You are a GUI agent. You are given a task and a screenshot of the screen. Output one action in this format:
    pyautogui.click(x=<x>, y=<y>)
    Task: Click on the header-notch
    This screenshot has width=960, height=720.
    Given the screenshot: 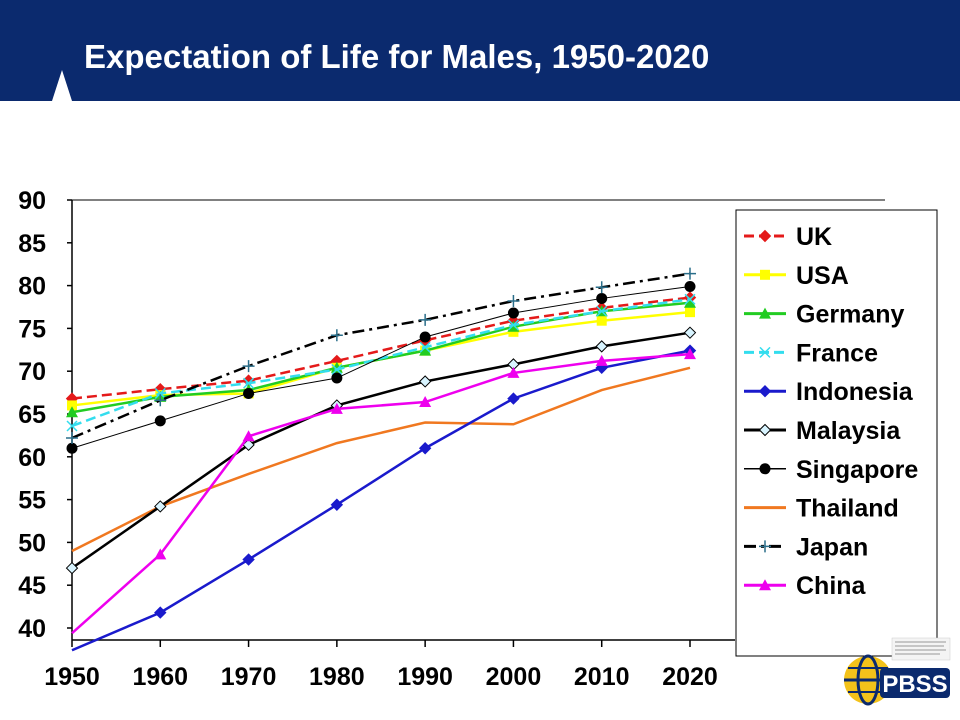 What is the action you would take?
    pyautogui.click(x=62, y=85)
    